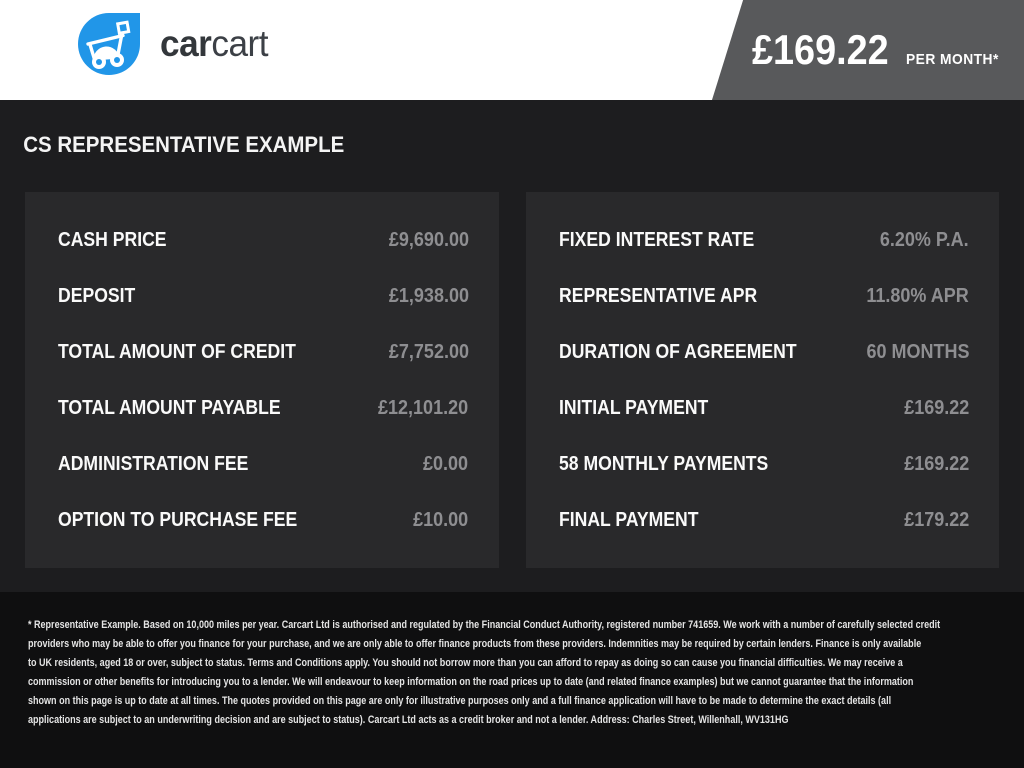 The image size is (1024, 768). I want to click on finance-row: CASH PRICE £9,690.00, so click(263, 240).